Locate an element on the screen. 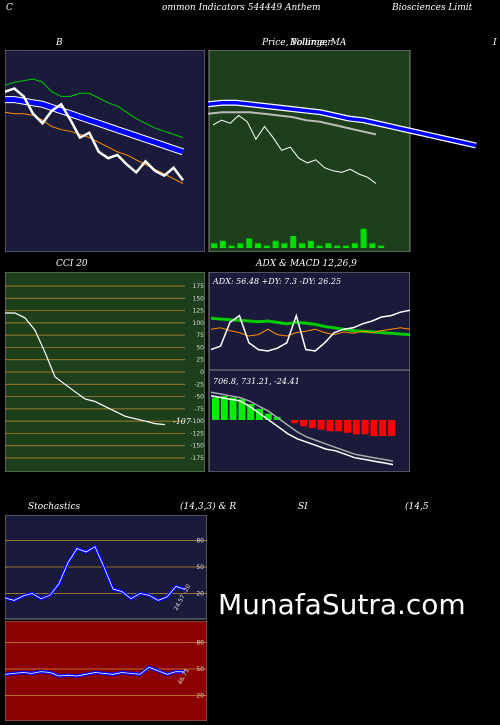 The image size is (500, 725). cci-value-label: -107 is located at coordinates (182, 421).